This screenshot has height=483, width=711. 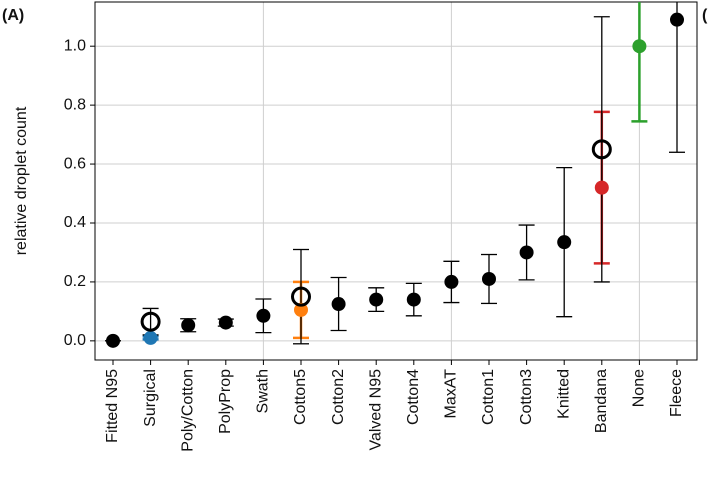 I want to click on x-tick-label: None, so click(x=639, y=388).